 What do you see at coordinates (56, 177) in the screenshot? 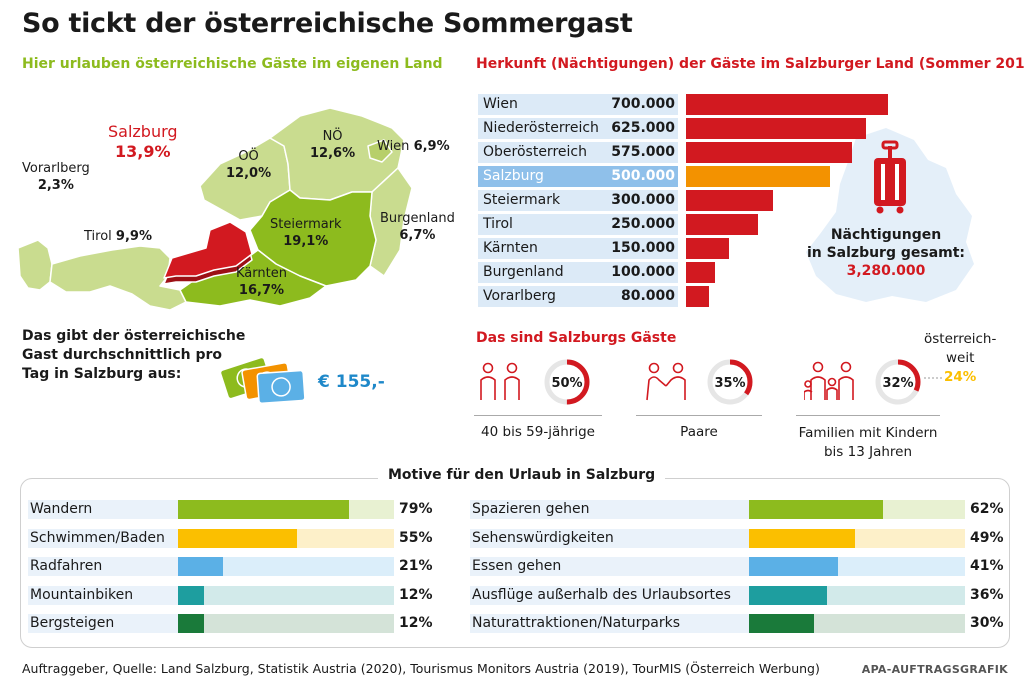
I see `map-label-vorarlberg: Vorarlberg 2,3%` at bounding box center [56, 177].